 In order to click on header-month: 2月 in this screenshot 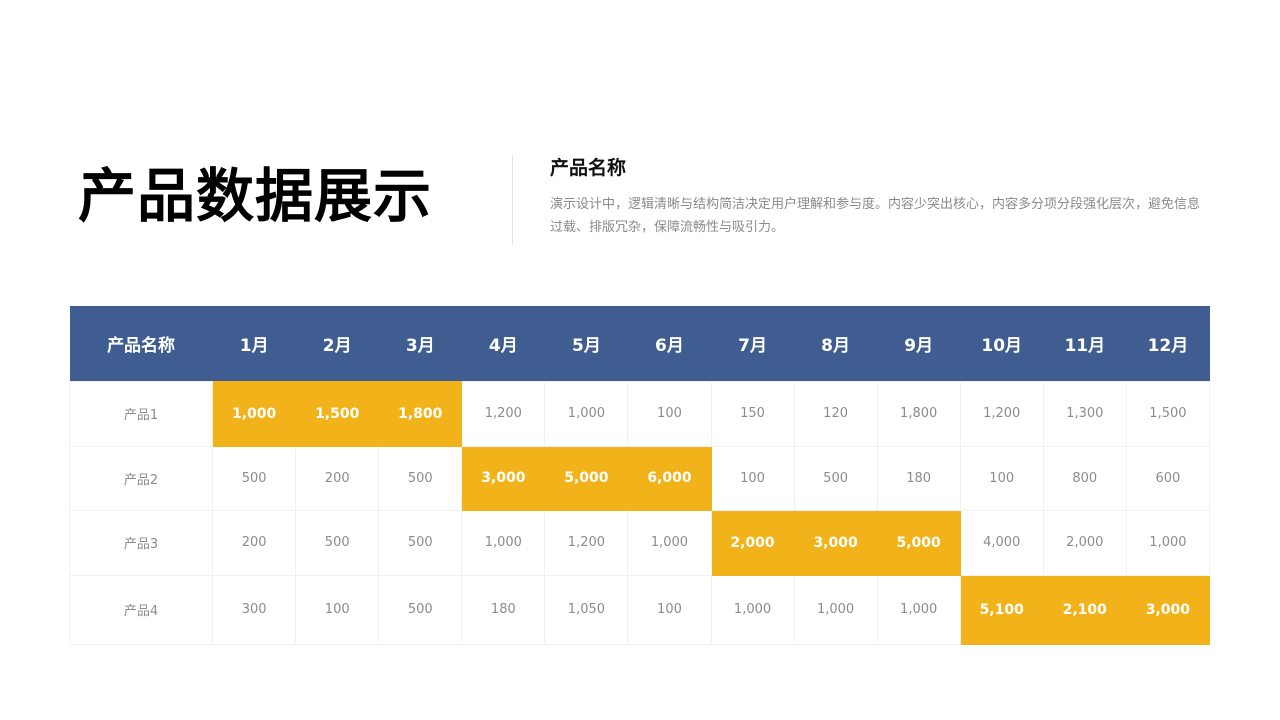, I will do `click(337, 345)`.